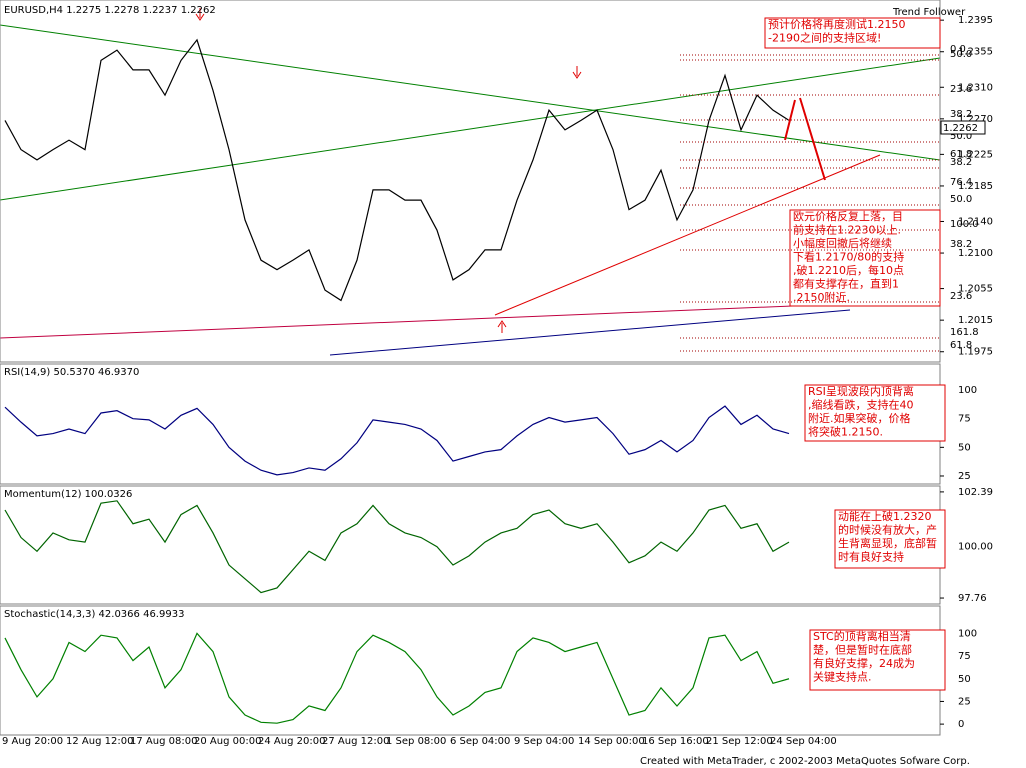  Describe the element at coordinates (99, 741) in the screenshot. I see `x-tick-label: 12 Aug 12:00` at that location.